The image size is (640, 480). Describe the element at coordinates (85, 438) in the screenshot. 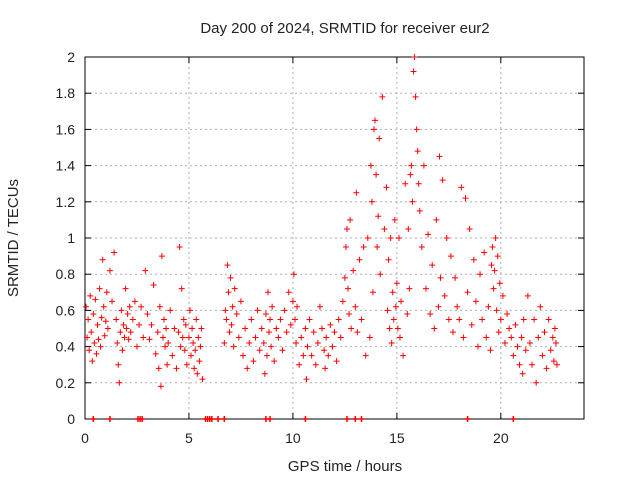

I see `x-tick-label: 0` at that location.